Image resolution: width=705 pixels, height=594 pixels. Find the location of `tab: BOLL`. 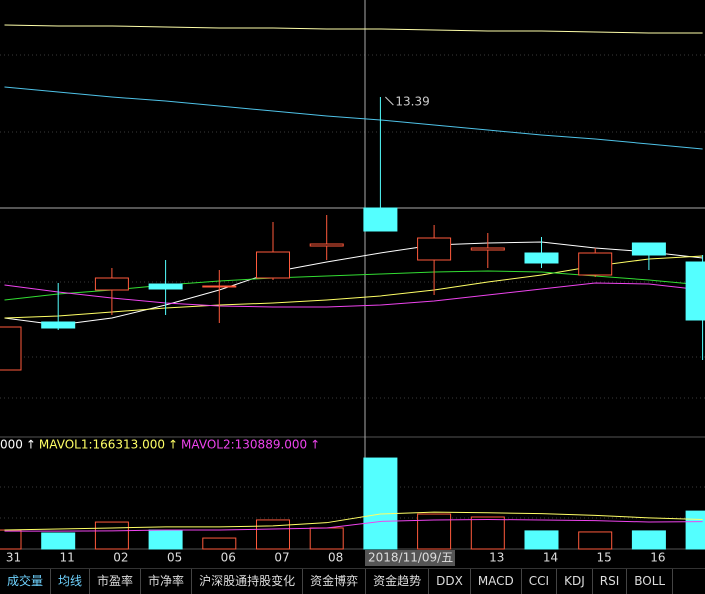

tab: BOLL is located at coordinates (650, 581).